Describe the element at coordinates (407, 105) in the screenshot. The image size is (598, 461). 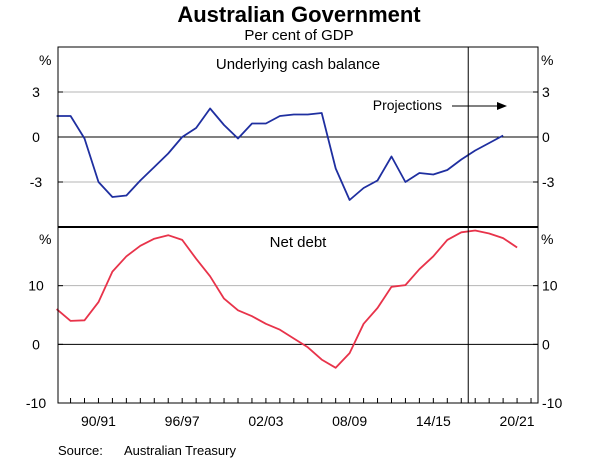
I see `projections-annotation: Projections` at that location.